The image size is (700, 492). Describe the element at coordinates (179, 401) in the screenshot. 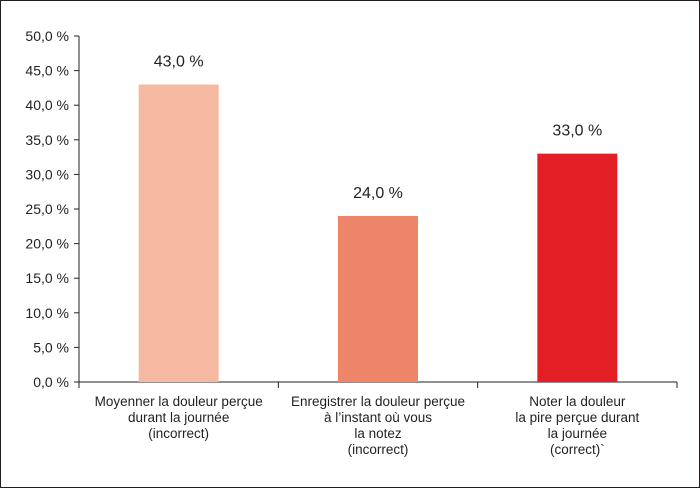

I see `category-label-line: Moyenner la douleur perçue` at that location.